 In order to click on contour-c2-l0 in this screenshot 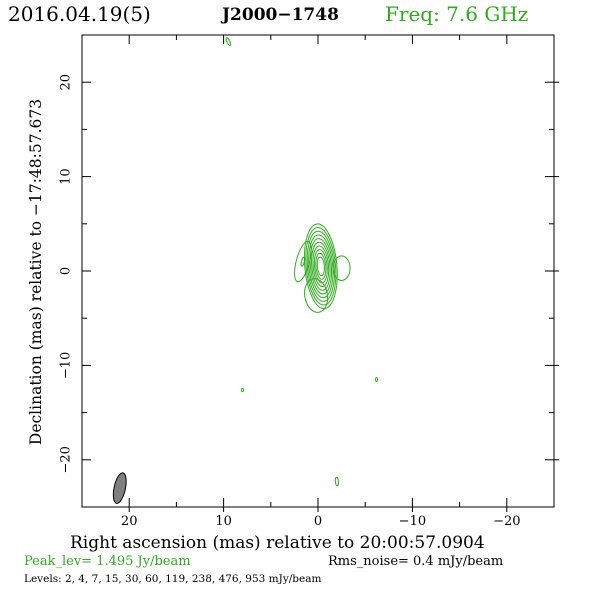, I will do `click(303, 261)`.